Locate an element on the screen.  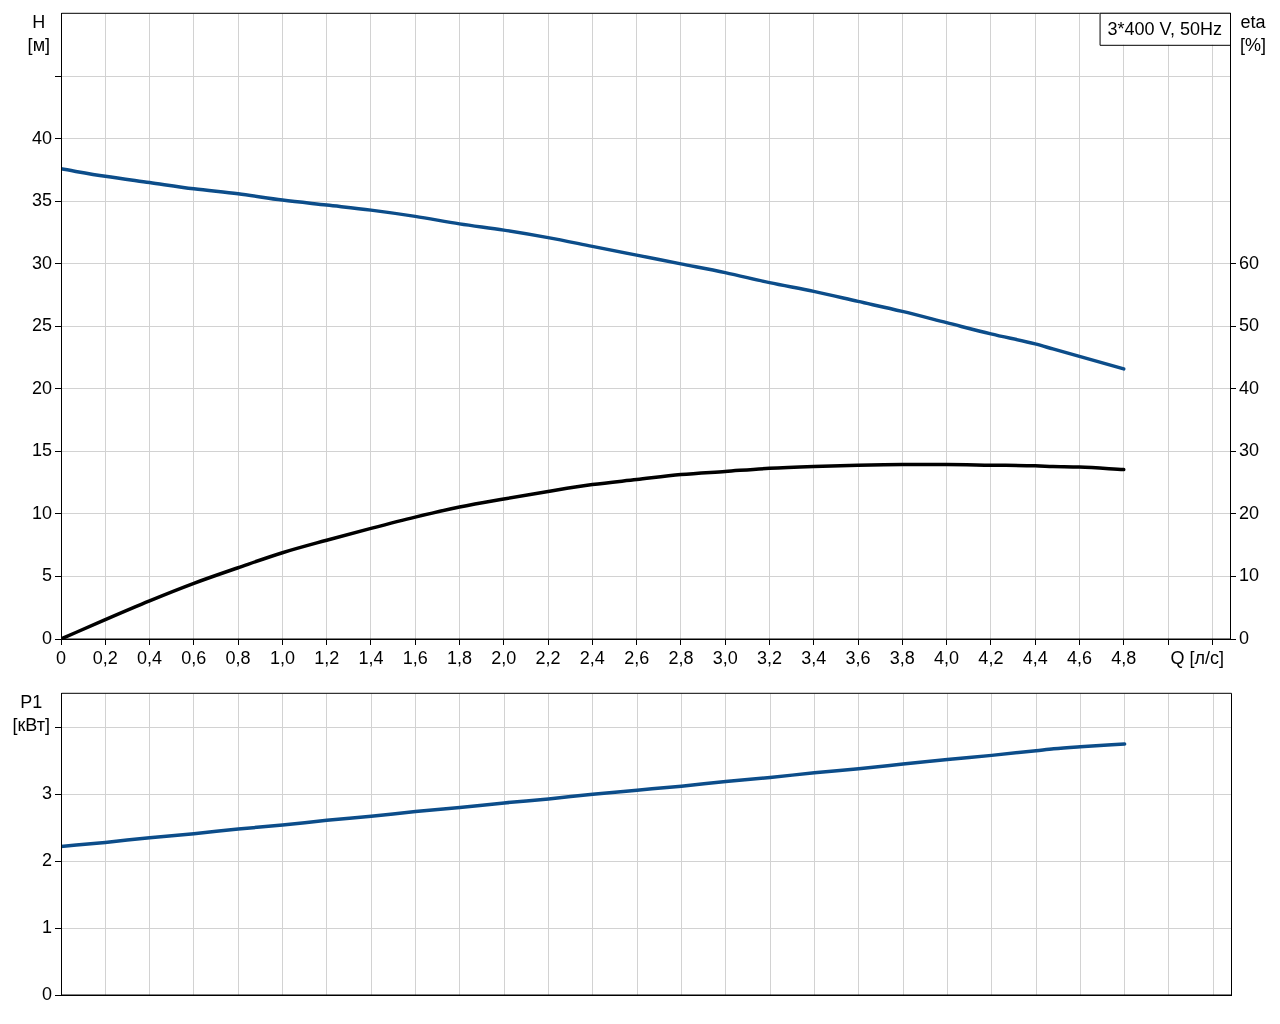
x-tick-label: 4,8 is located at coordinates (1124, 657).